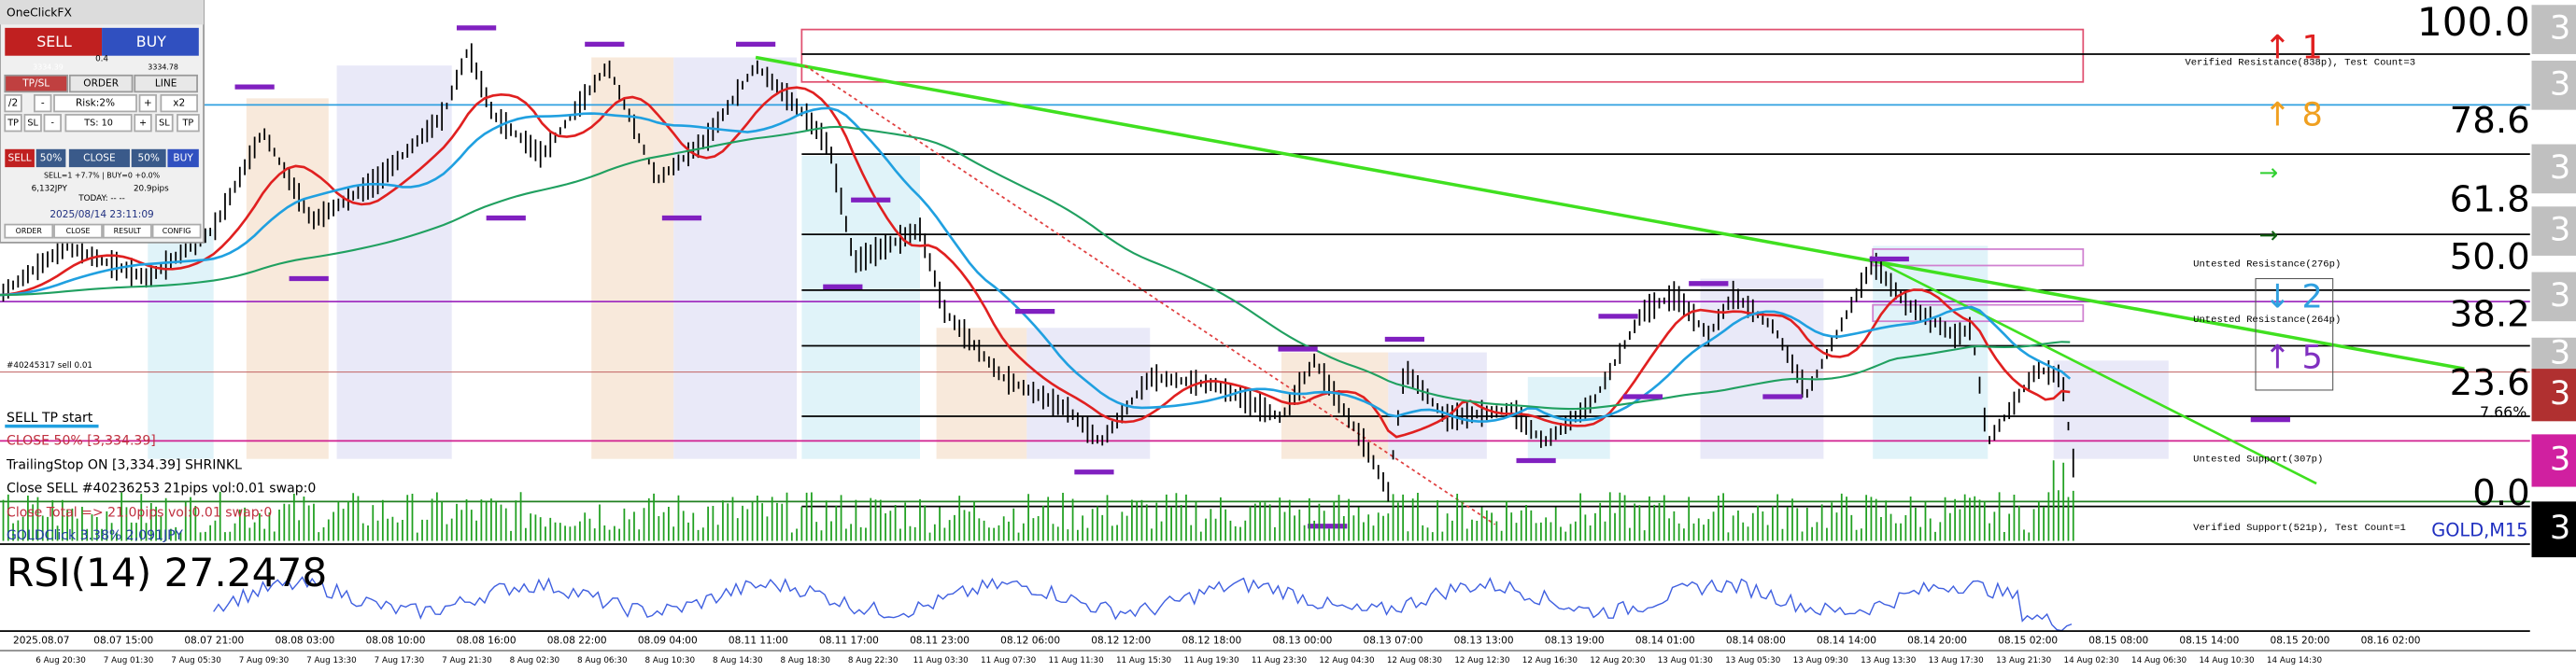  Describe the element at coordinates (1346, 660) in the screenshot. I see `time-label: 12 Aug 04:30` at that location.